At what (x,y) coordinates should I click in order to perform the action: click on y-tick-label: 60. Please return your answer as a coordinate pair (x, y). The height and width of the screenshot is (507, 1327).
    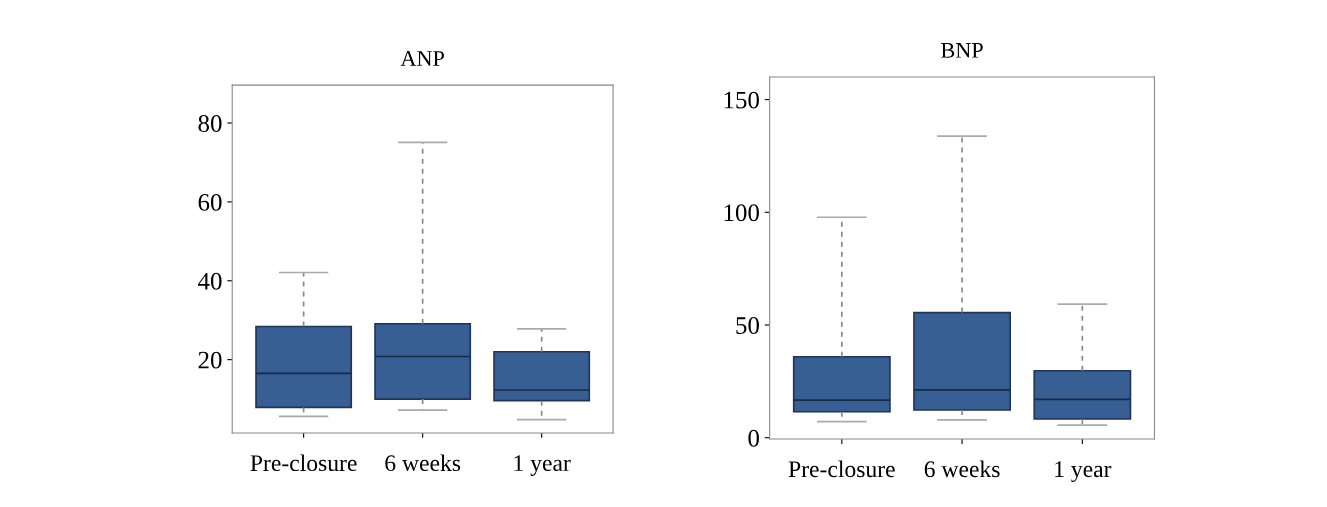
    Looking at the image, I should click on (210, 202).